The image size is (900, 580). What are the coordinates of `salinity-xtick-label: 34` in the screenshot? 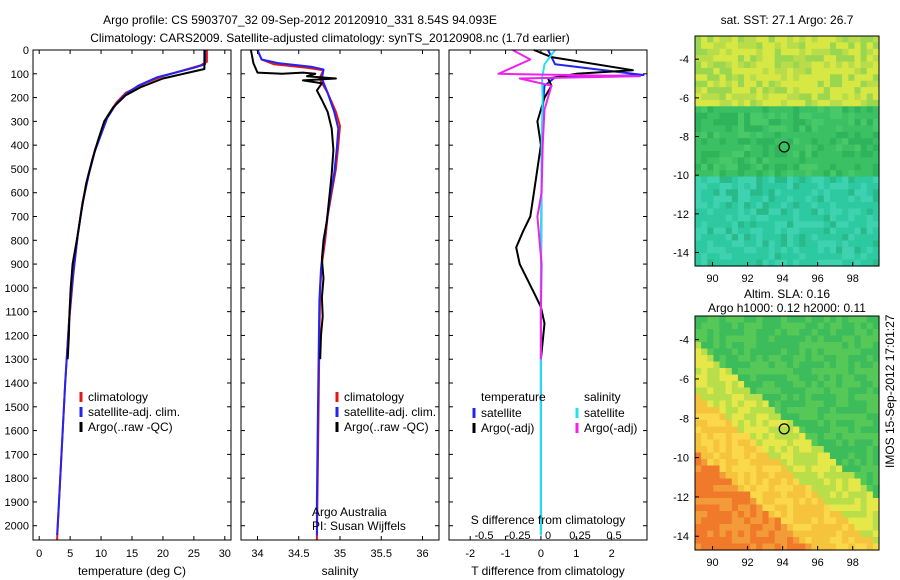 It's located at (257, 554).